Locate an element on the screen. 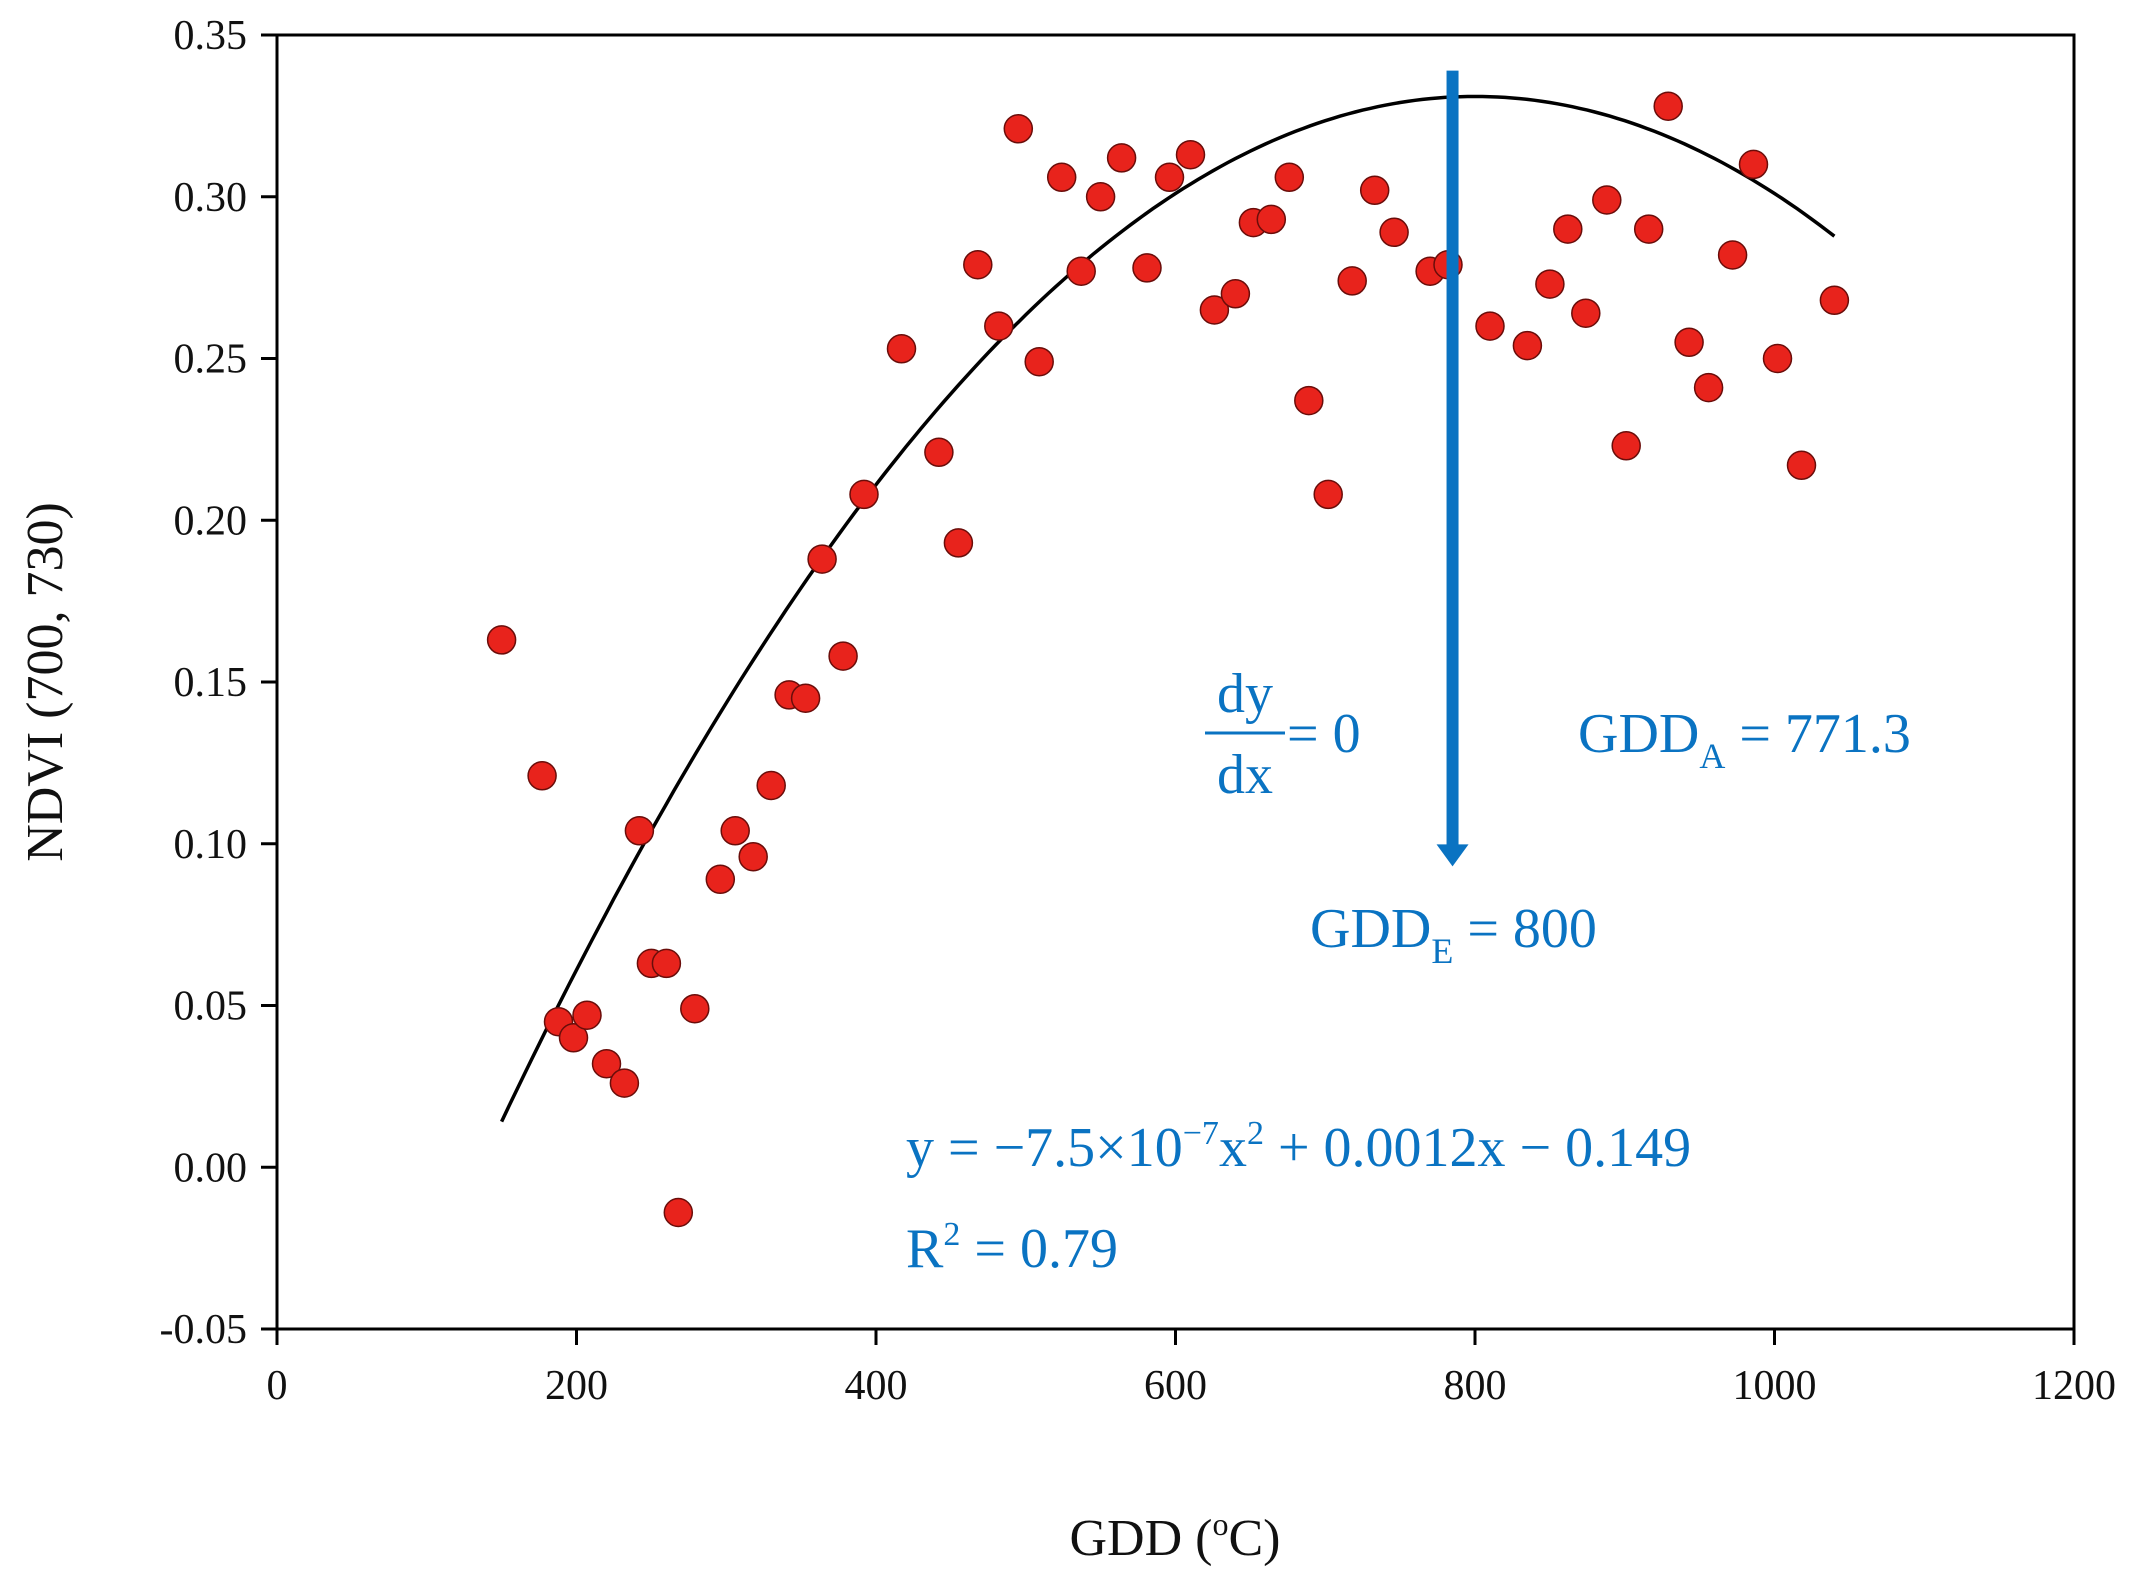 The width and height of the screenshot is (2139, 1586). x-tick-label: 800 is located at coordinates (1475, 1386).